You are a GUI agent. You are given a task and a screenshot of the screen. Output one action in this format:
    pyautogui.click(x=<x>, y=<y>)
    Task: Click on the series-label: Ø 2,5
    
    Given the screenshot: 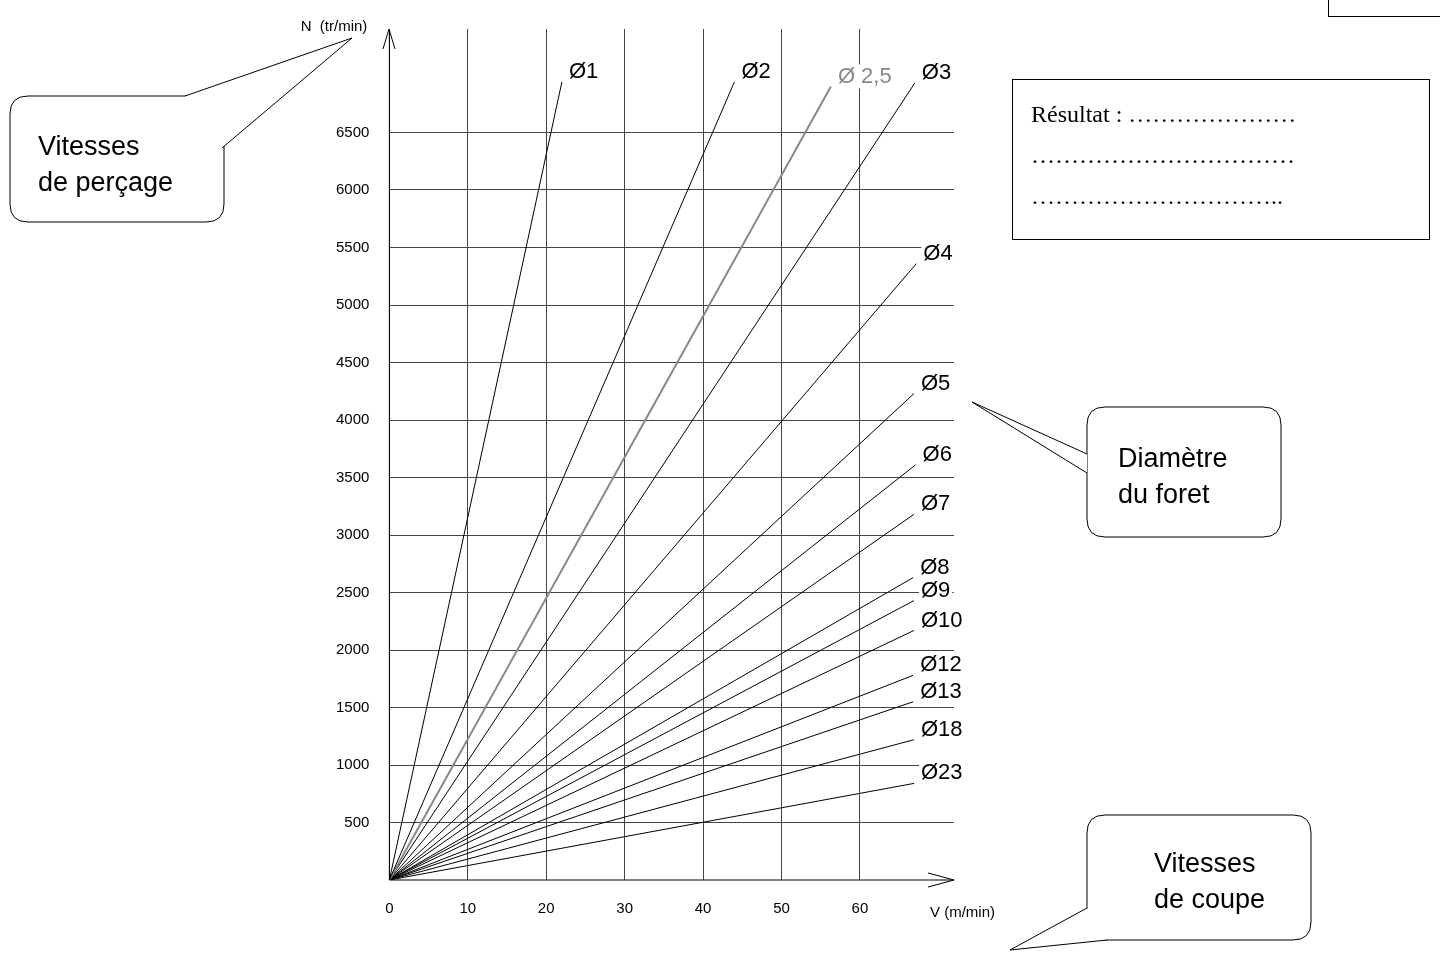 What is the action you would take?
    pyautogui.click(x=864, y=75)
    